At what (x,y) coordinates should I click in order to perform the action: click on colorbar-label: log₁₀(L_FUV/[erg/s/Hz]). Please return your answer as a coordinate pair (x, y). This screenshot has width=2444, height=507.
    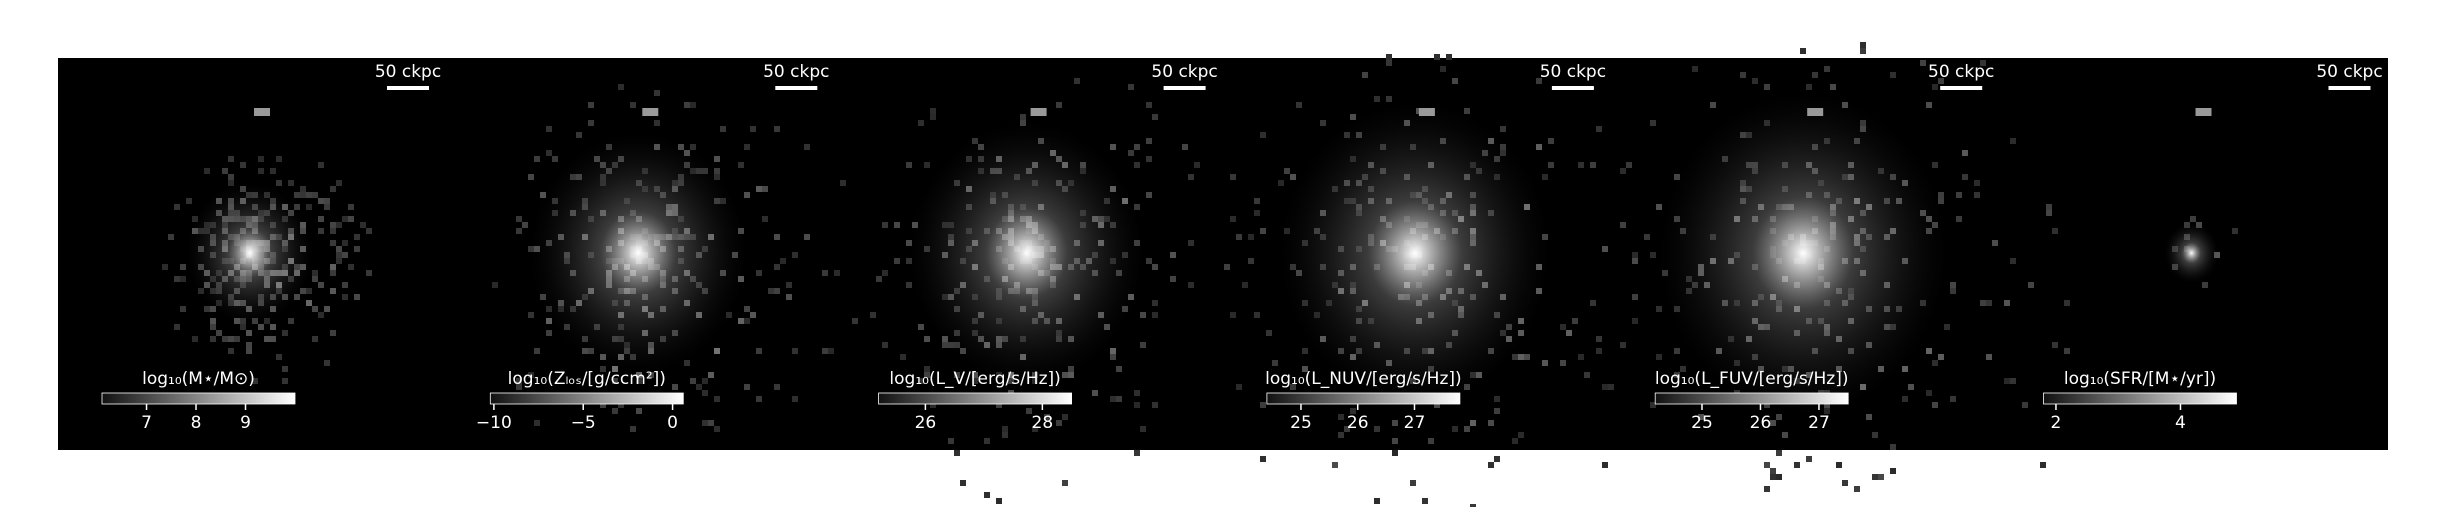
    Looking at the image, I should click on (1752, 379).